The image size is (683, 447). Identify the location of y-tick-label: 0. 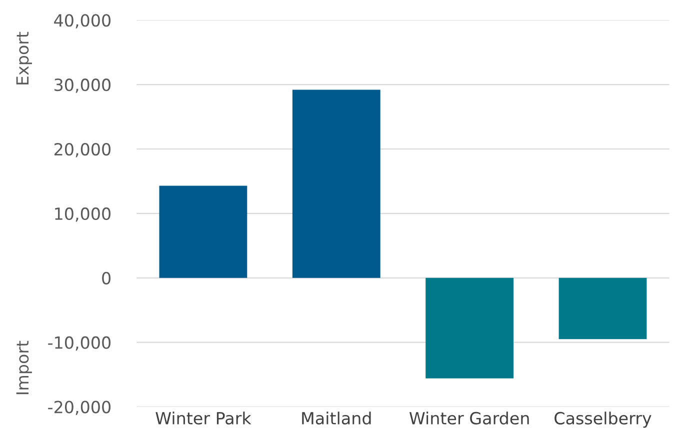
(106, 278).